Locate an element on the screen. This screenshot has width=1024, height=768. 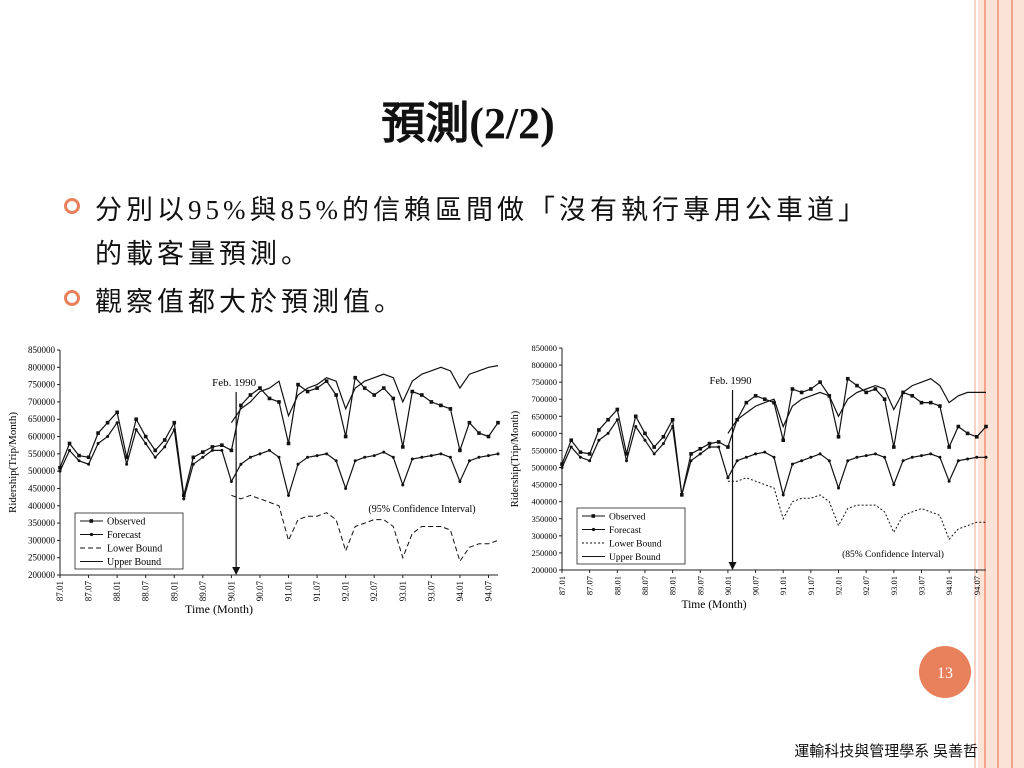
bullet-text: 分別以95%與85%的信賴區間做「沒有執行專用公車道」的載客量預測。 is located at coordinates (475, 232).